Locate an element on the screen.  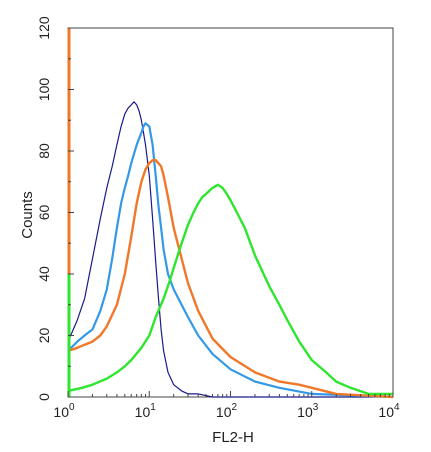
x-axis-title: FL2-H is located at coordinates (233, 437).